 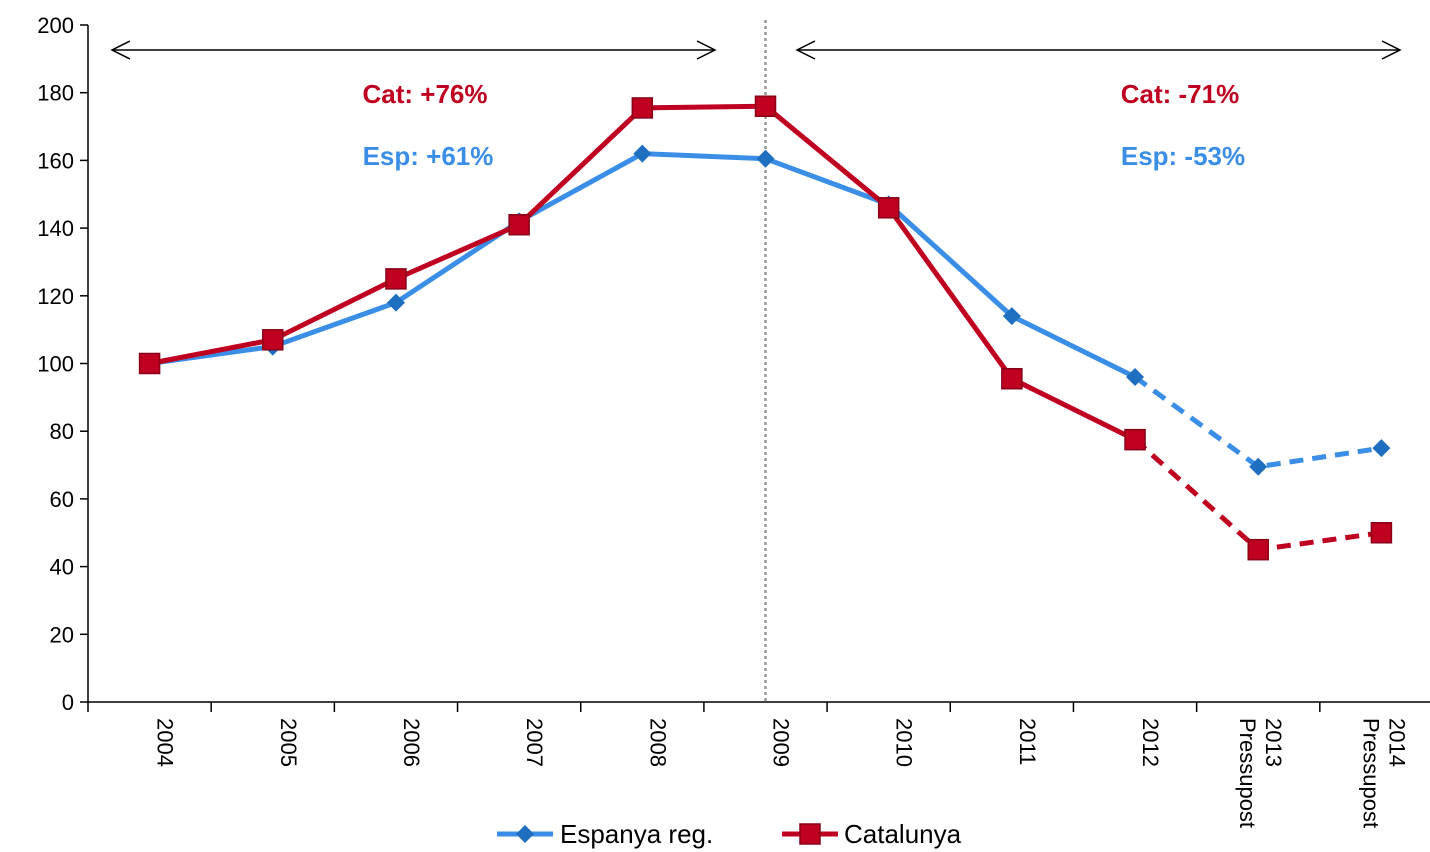 I want to click on x-tick-label: Pressupost 2014, so click(x=1383, y=773).